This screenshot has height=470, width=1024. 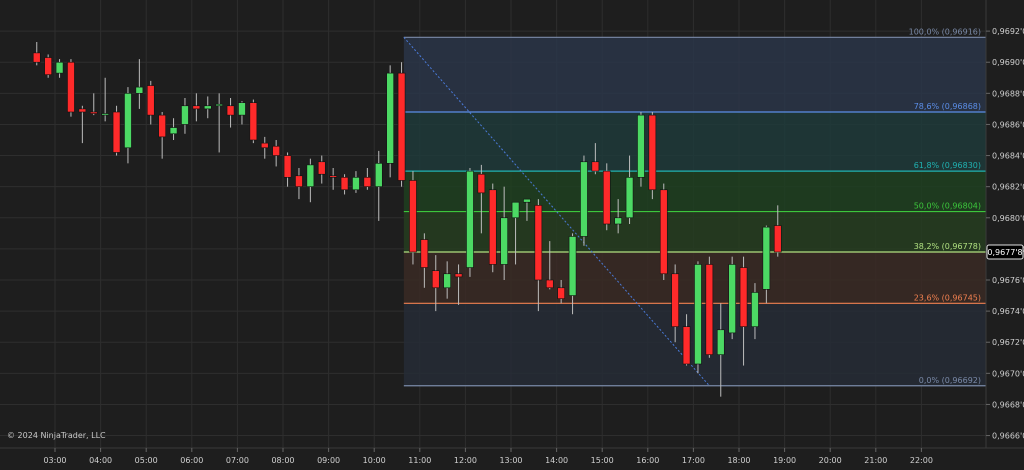 I want to click on time-tick-label: 12:00, so click(x=465, y=460).